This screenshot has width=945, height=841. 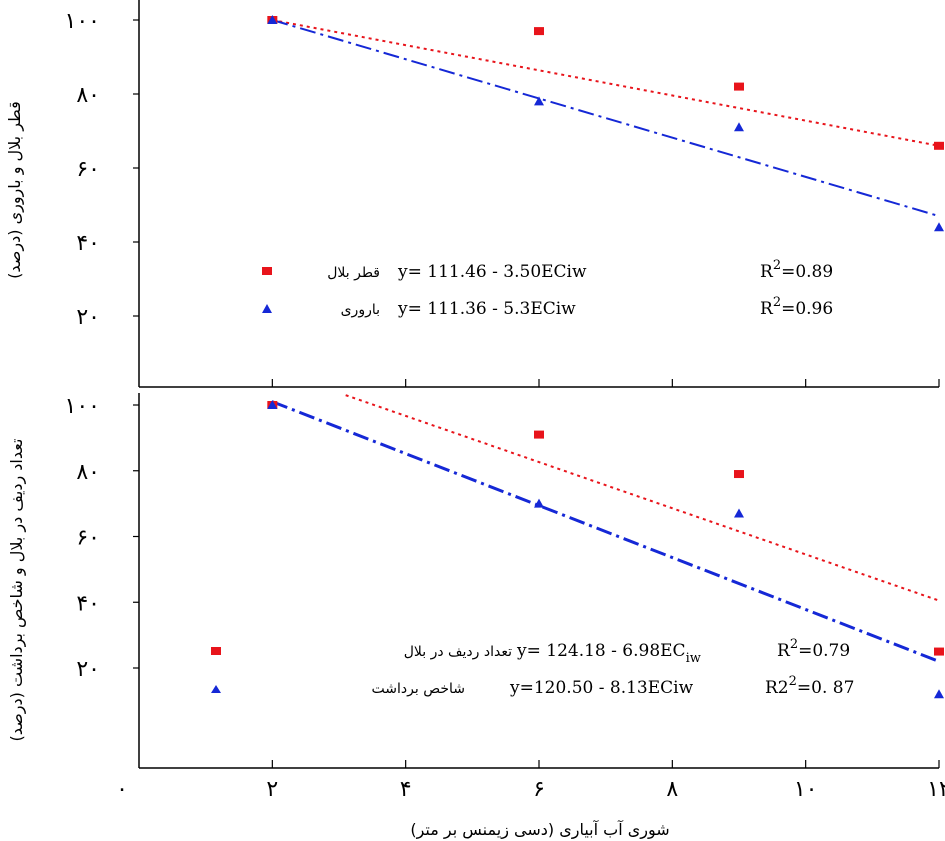 I want to click on legend-name-fertility: باروری, so click(x=360, y=310).